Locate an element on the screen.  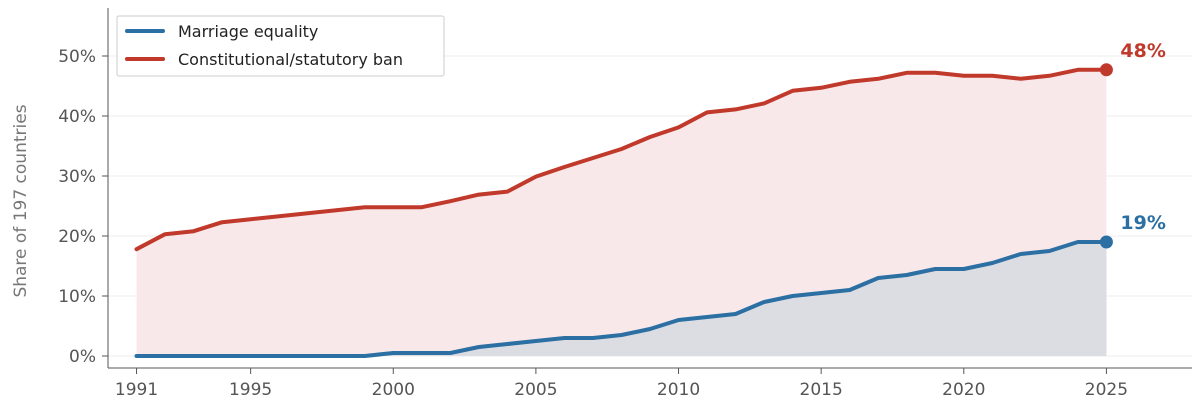
y-tick-label: 20% is located at coordinates (77, 237).